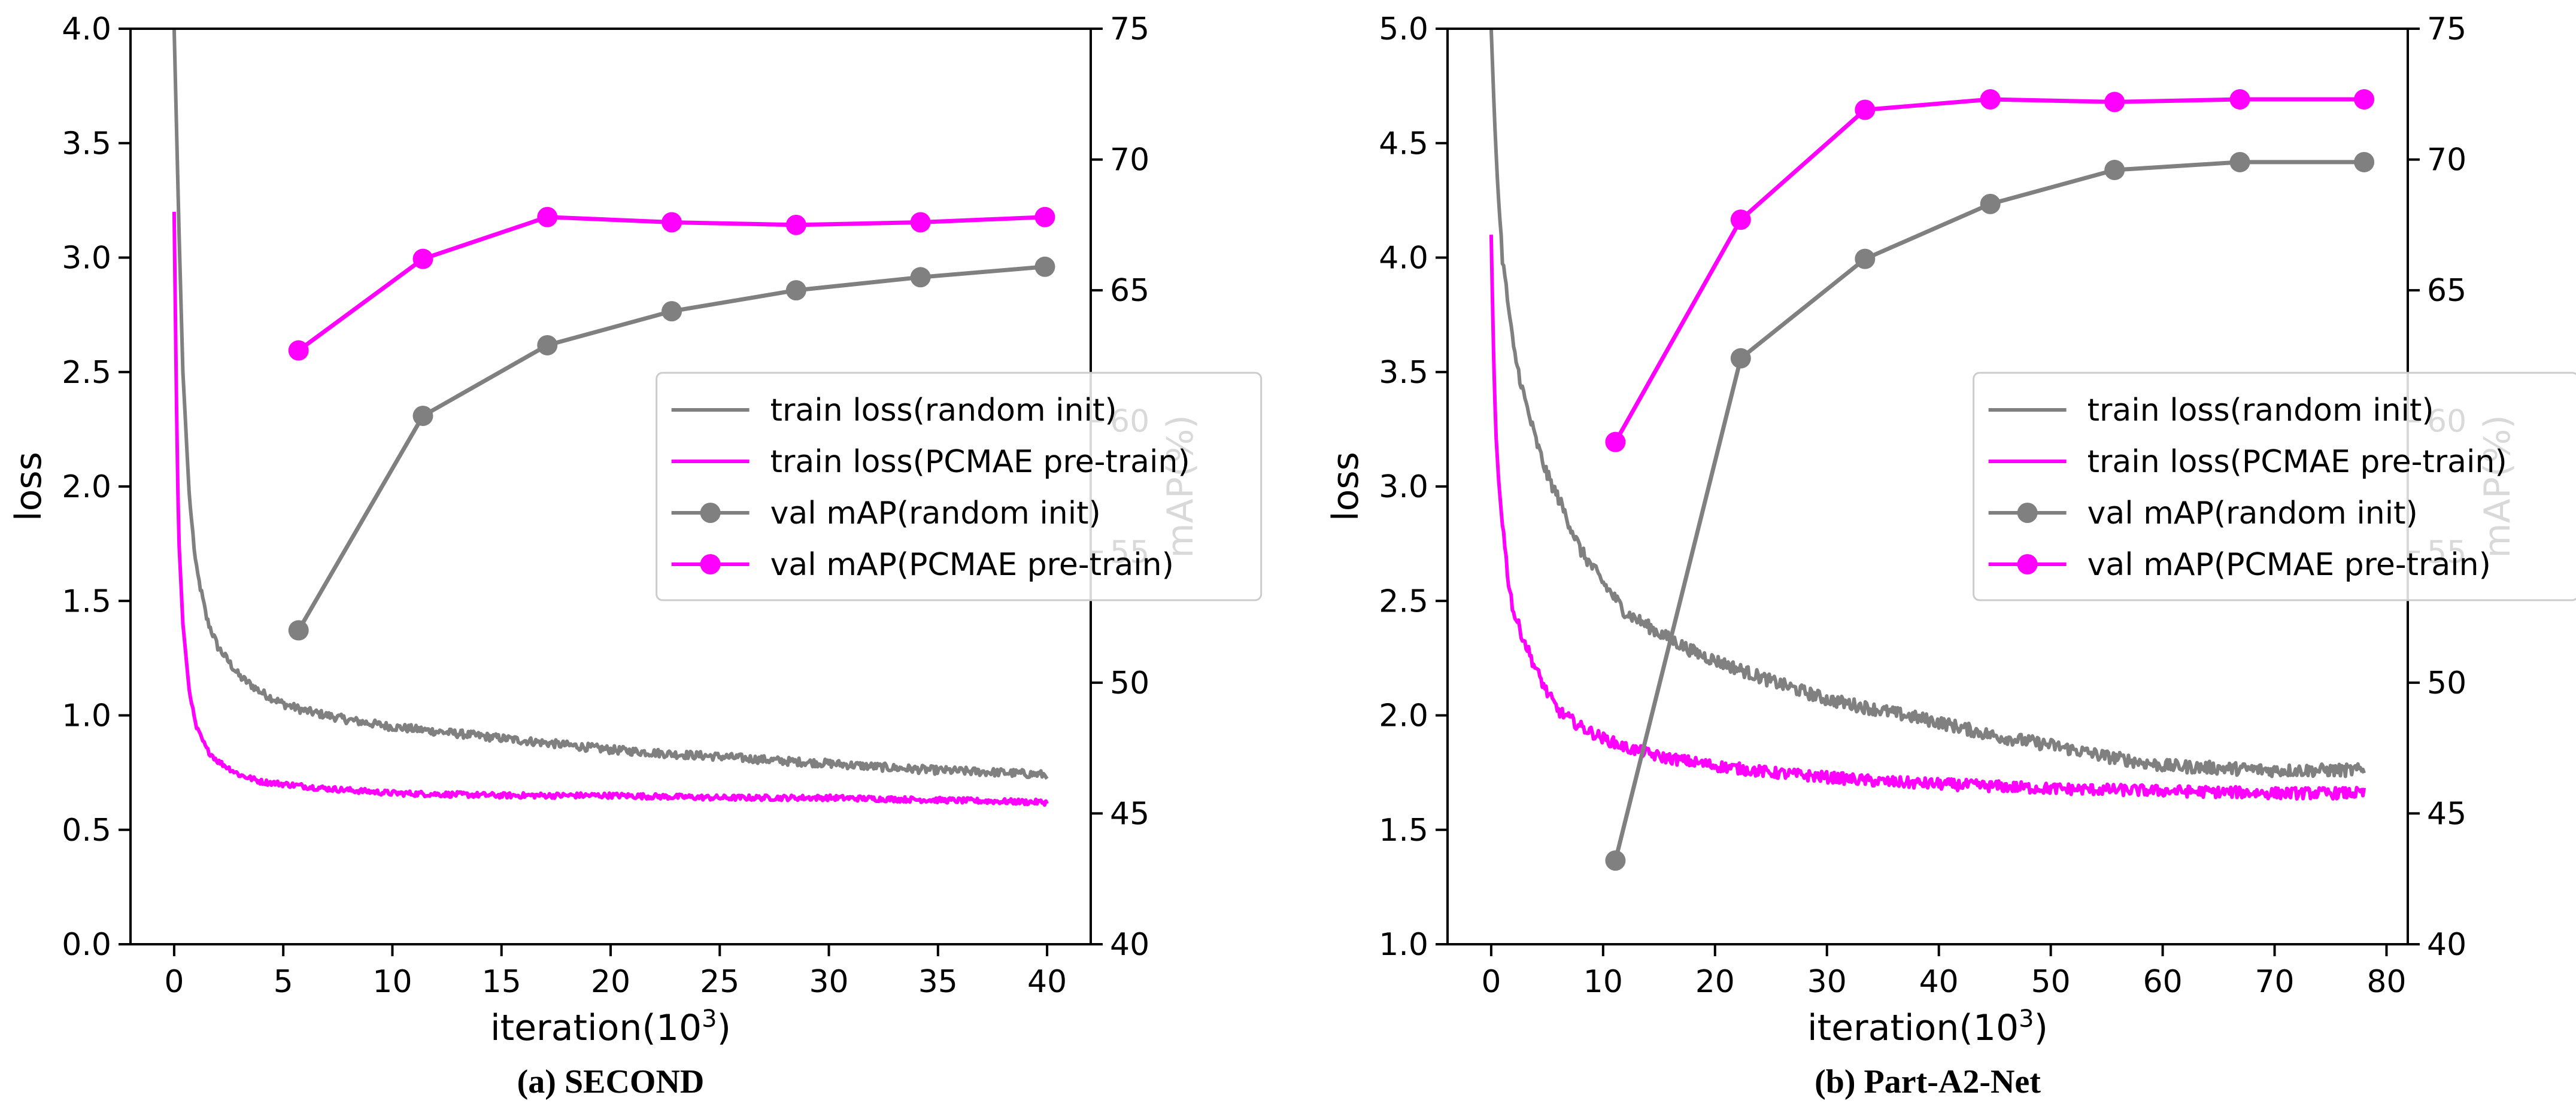  What do you see at coordinates (2289, 565) in the screenshot?
I see `legend-label: val mAP(PCMAE pre-train)` at bounding box center [2289, 565].